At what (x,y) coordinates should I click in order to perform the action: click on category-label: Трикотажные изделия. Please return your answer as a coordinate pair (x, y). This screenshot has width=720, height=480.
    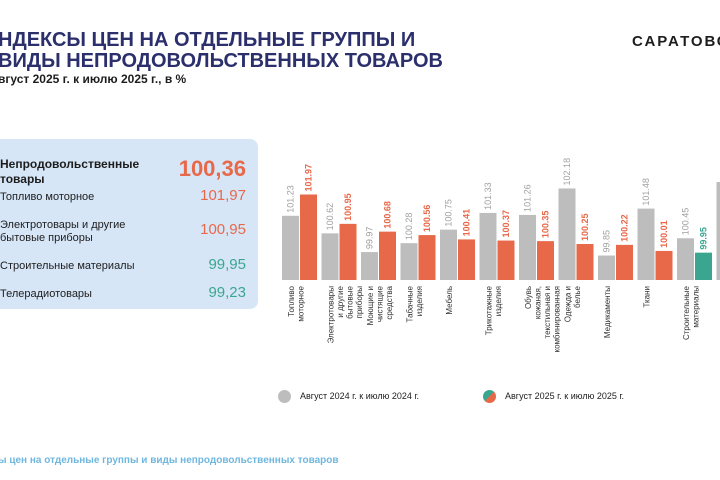
    Looking at the image, I should click on (494, 310).